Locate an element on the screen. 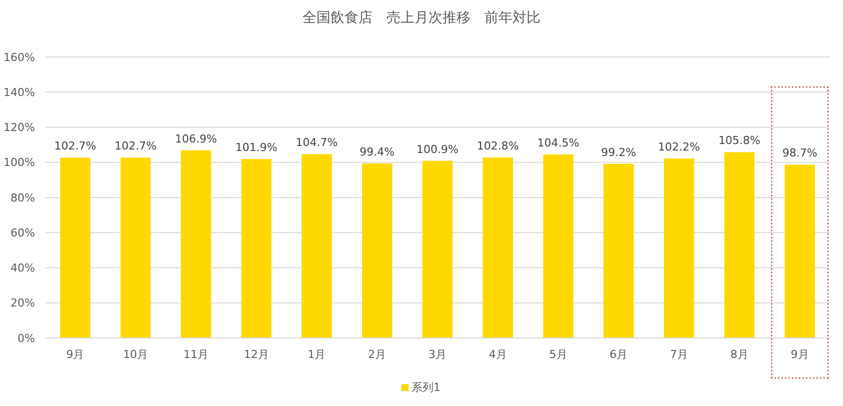  y-tick-label: 20% is located at coordinates (22, 303).